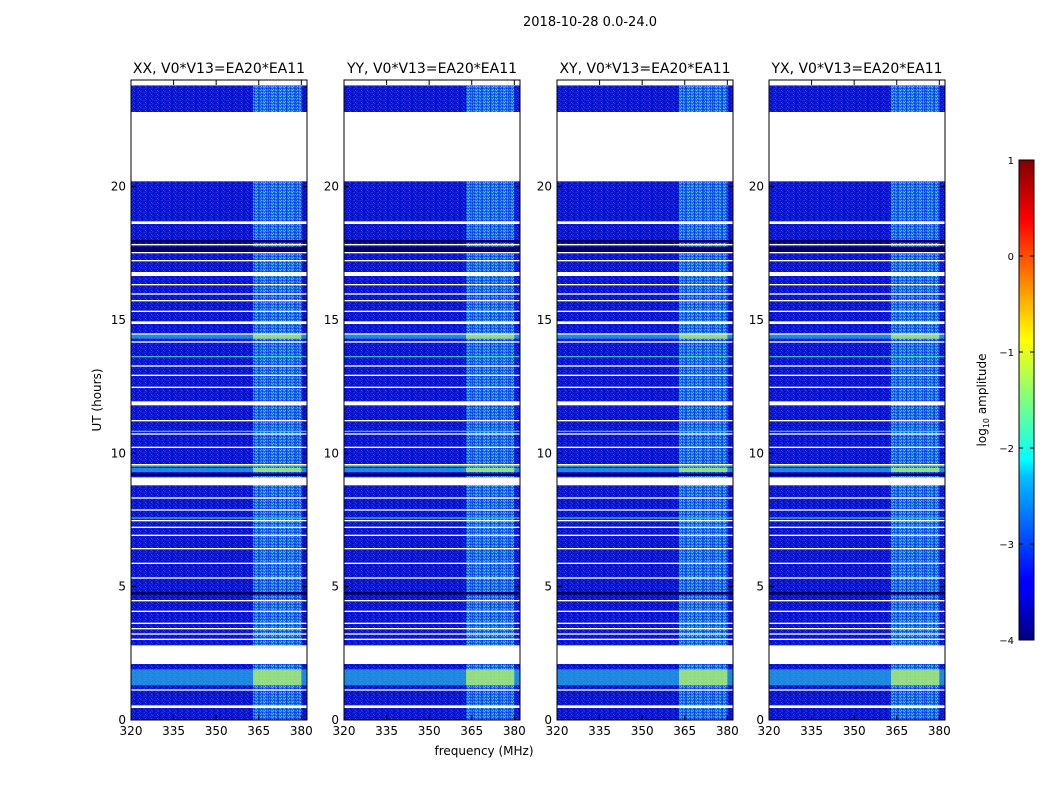  Describe the element at coordinates (727, 731) in the screenshot. I see `panel-2-xtick-label: 380` at that location.